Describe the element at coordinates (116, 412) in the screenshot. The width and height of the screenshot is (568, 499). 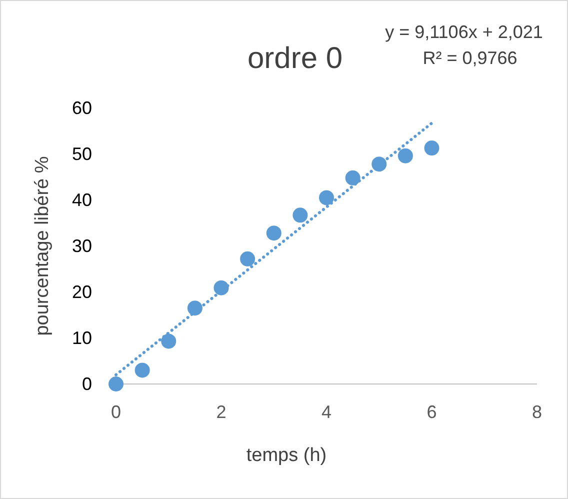
I see `x-tick-label: 0` at that location.